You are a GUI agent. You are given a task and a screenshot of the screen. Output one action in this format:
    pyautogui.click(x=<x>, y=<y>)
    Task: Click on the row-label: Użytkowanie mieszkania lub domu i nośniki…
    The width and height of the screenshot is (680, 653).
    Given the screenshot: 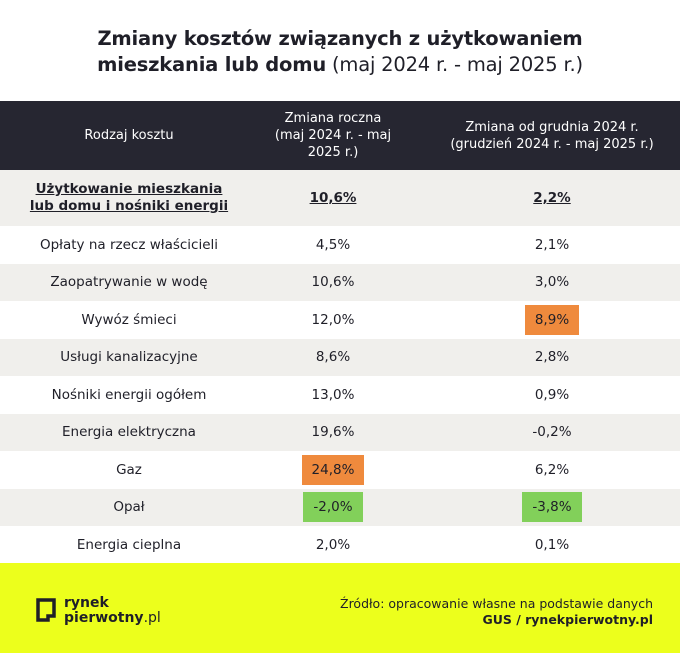 What is the action you would take?
    pyautogui.click(x=129, y=198)
    